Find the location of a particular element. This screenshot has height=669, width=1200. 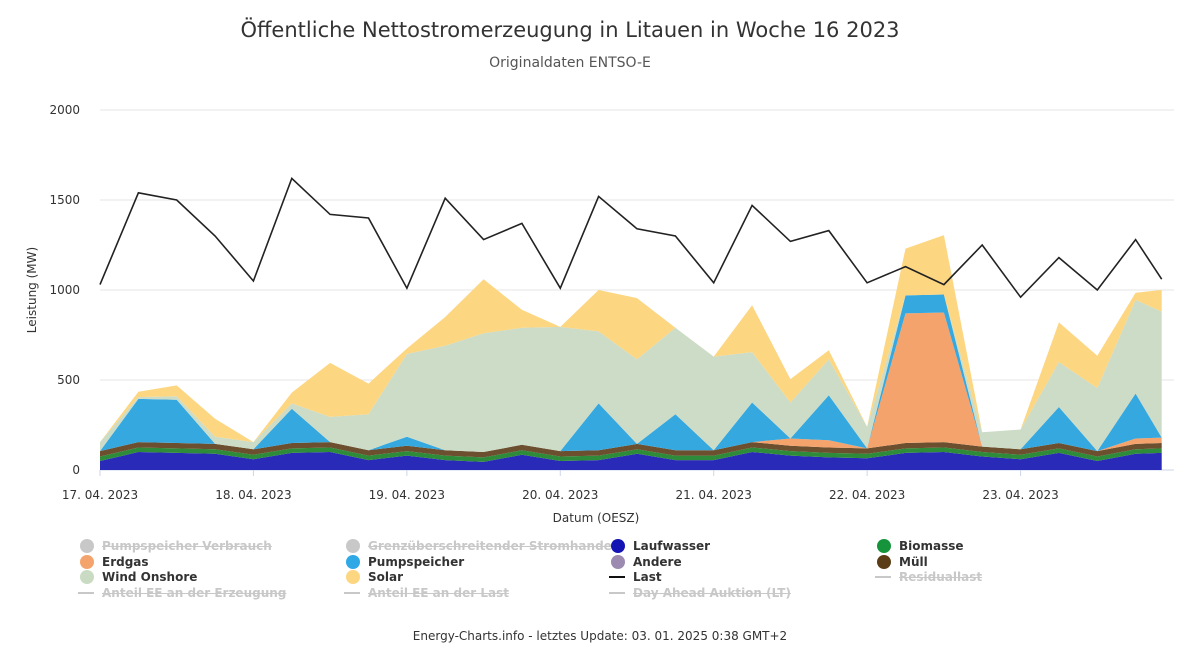

legend-label: Wind Onshore is located at coordinates (150, 577).